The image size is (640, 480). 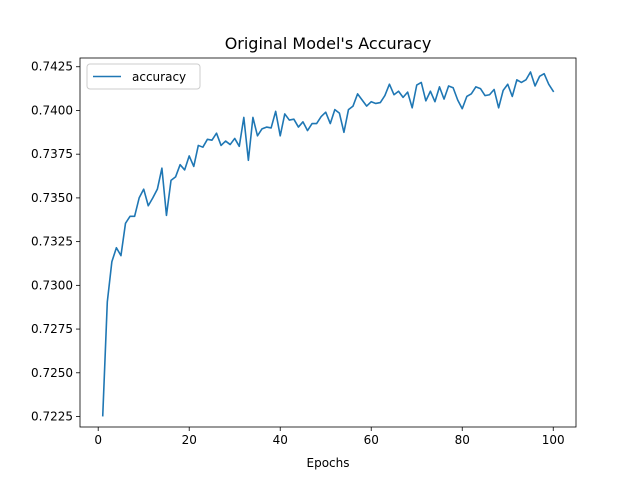 I want to click on y-tick-label: 0.7375, so click(x=52, y=154).